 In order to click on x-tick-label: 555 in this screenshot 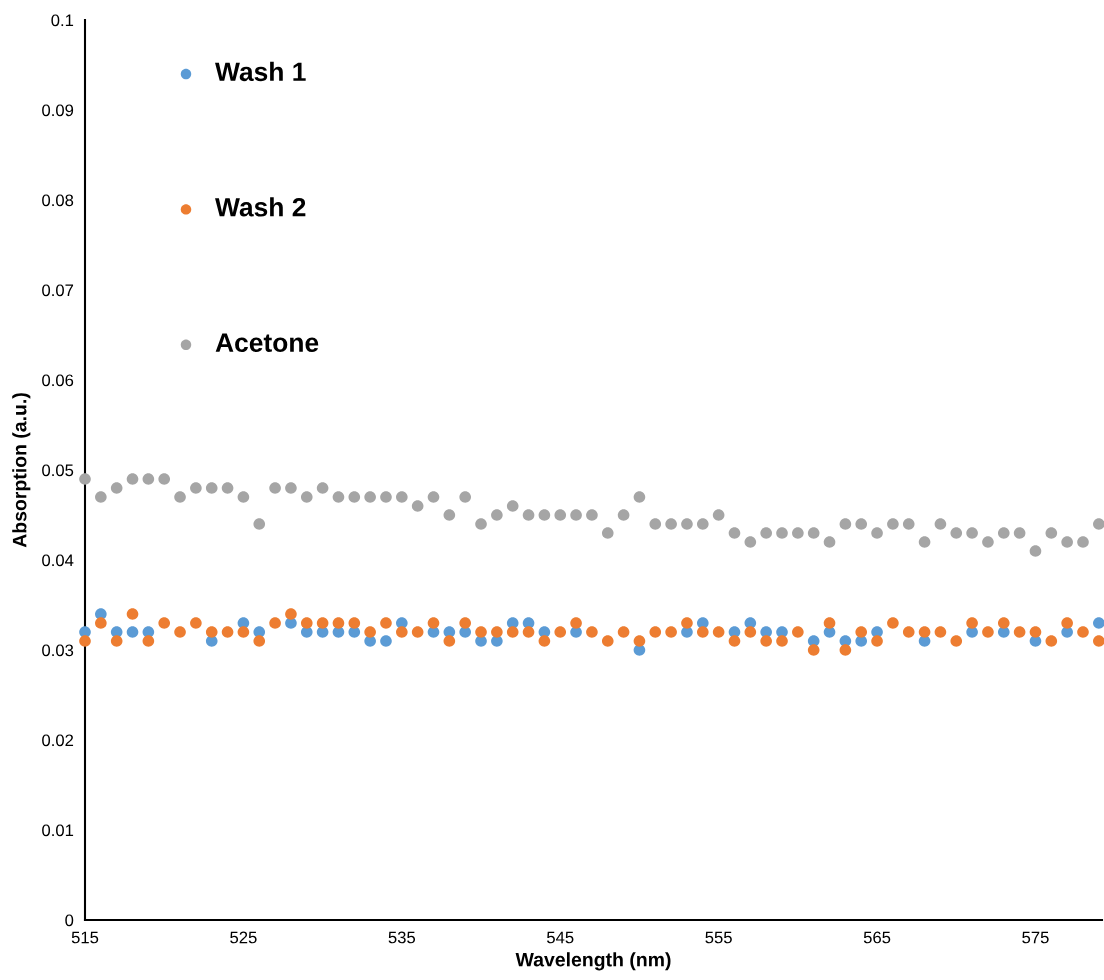, I will do `click(718, 937)`.